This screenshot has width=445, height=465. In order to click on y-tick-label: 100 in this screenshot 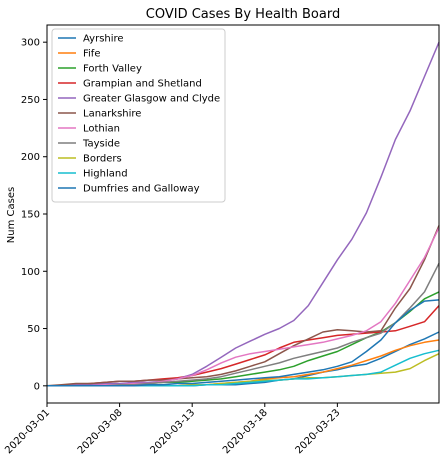, I will do `click(30, 272)`.